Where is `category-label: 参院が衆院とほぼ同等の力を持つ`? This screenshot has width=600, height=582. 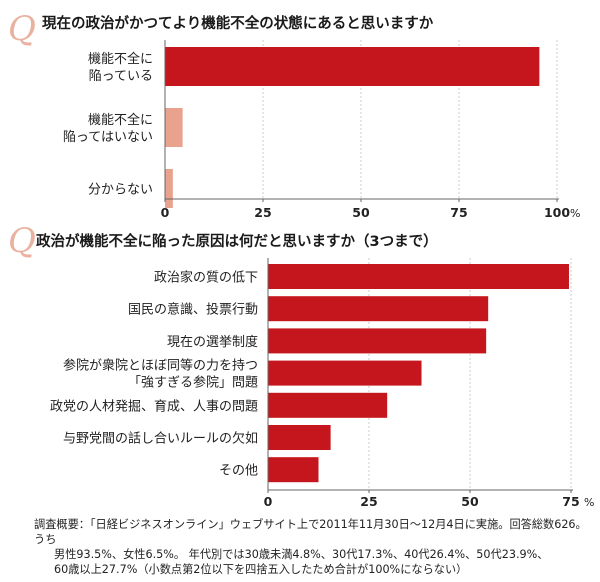
category-label: 参院が衆院とほぼ同等の力を持つ is located at coordinates (160, 366).